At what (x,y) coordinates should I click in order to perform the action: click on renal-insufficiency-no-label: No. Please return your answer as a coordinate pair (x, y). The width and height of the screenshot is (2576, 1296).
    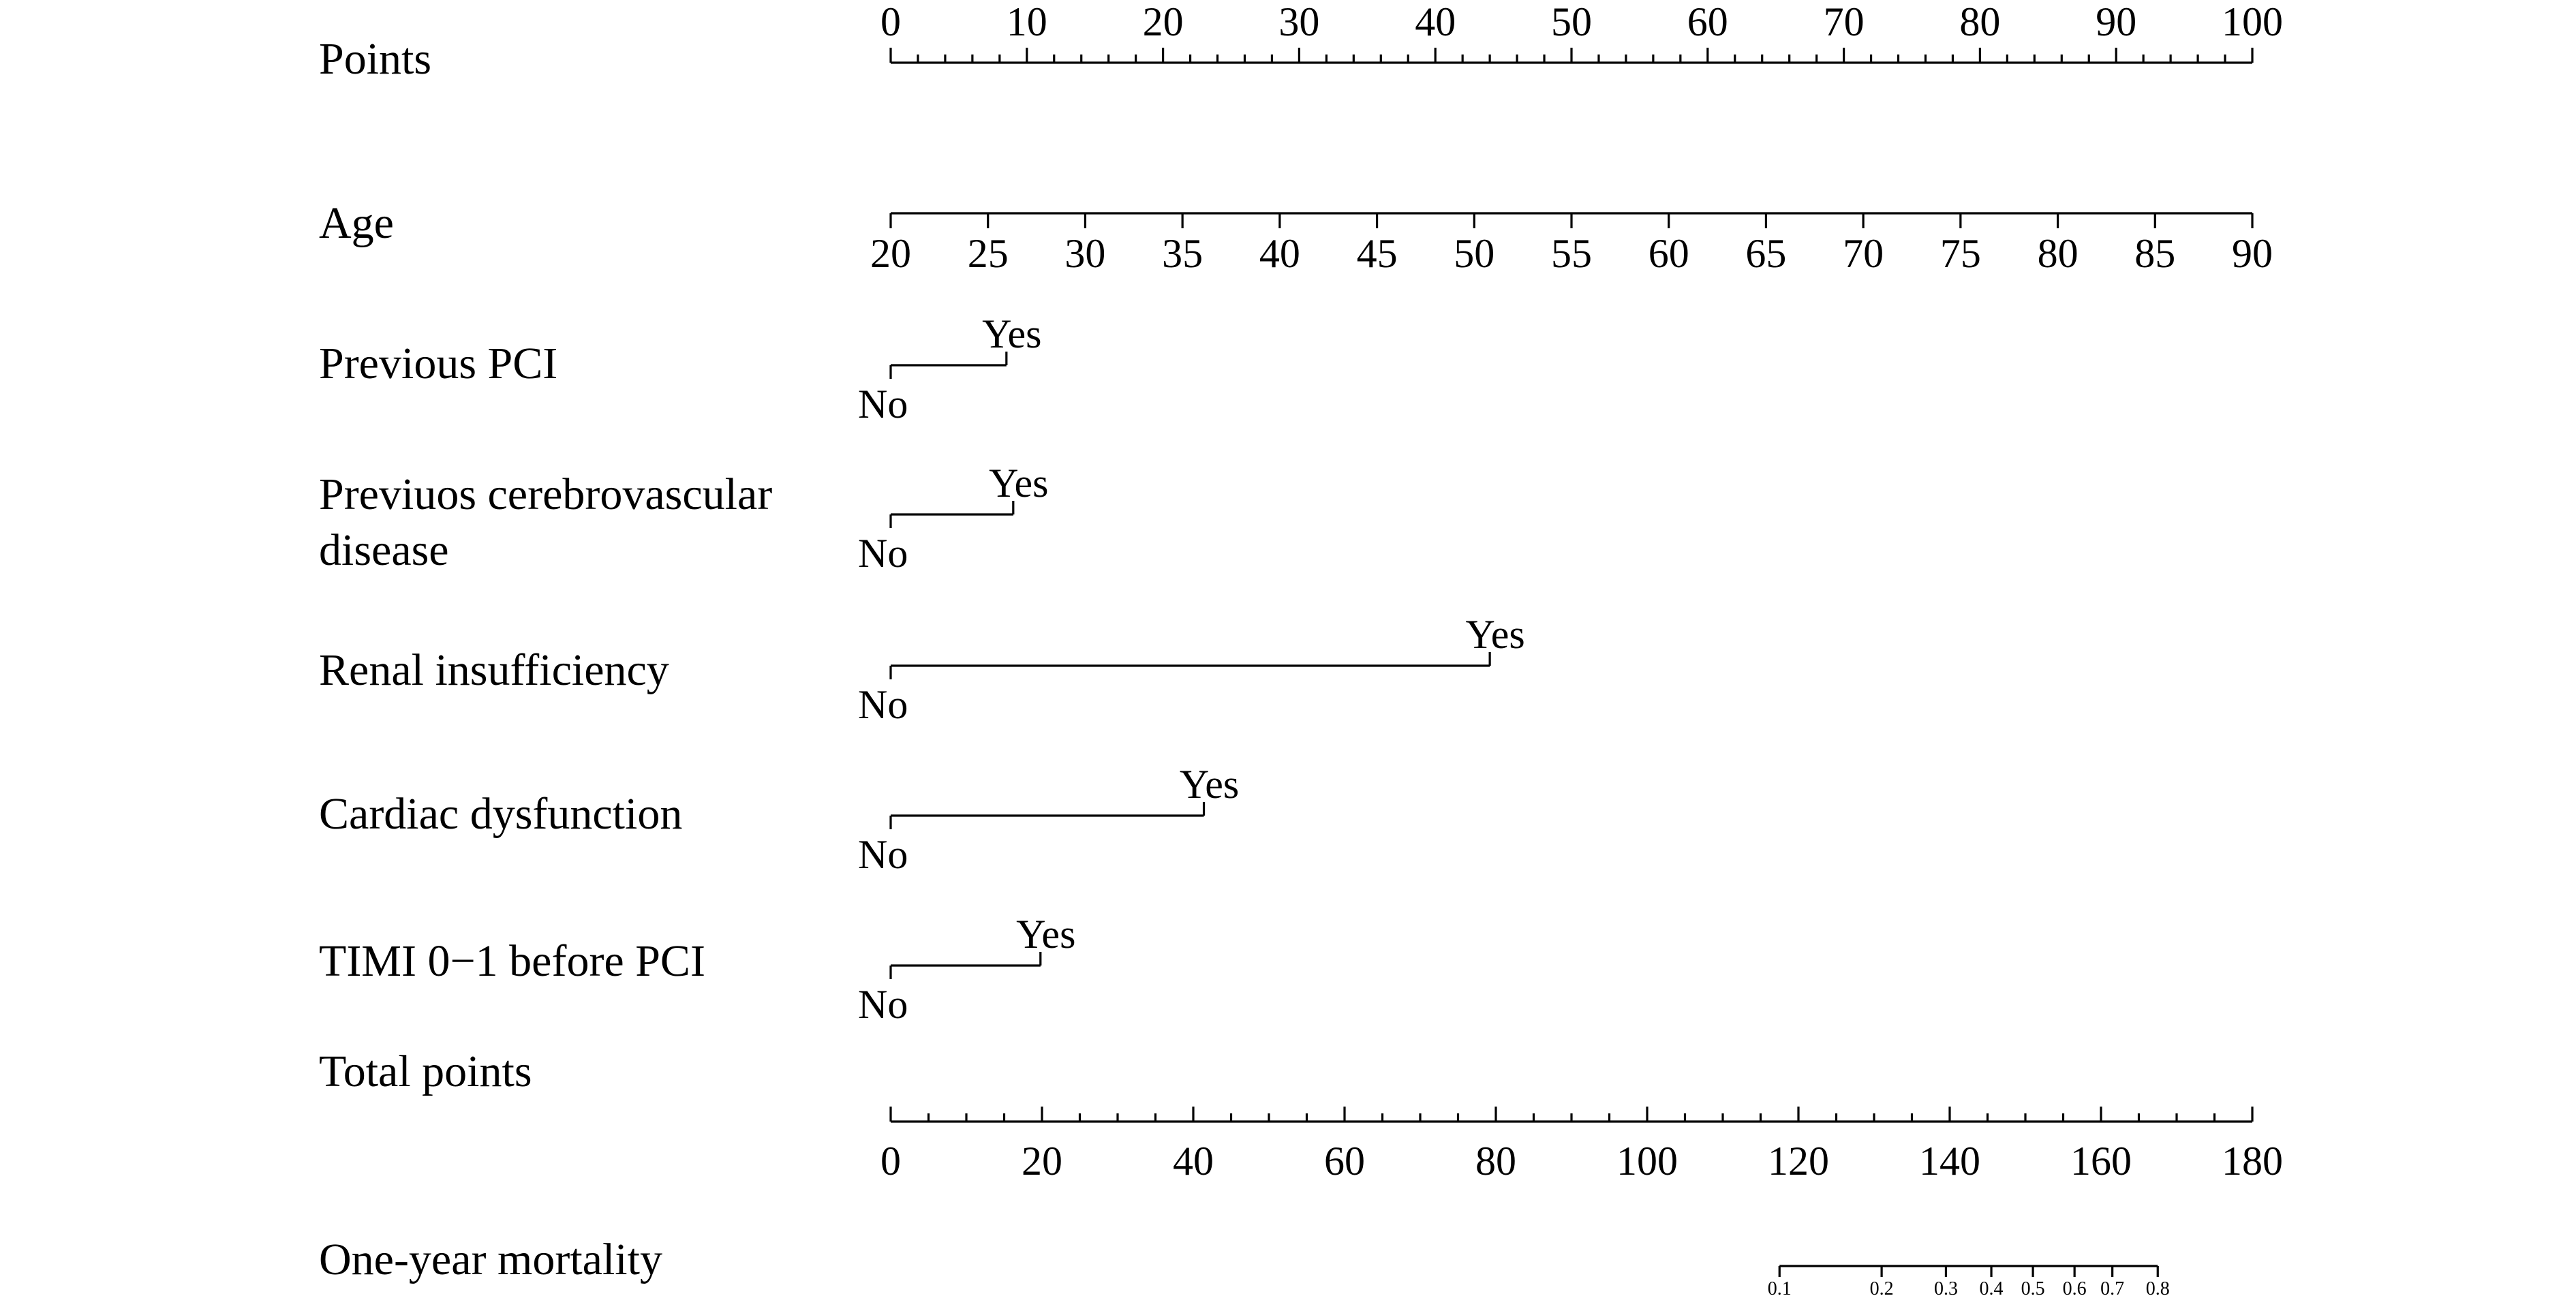
    Looking at the image, I should click on (883, 704).